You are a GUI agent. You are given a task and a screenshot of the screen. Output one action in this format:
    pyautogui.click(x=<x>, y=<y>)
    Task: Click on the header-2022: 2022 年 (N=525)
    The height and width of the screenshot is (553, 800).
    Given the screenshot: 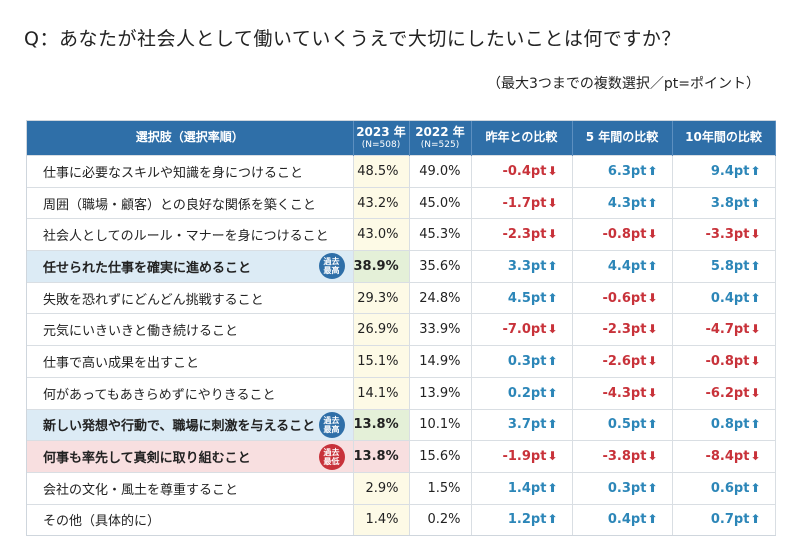 What is the action you would take?
    pyautogui.click(x=440, y=138)
    